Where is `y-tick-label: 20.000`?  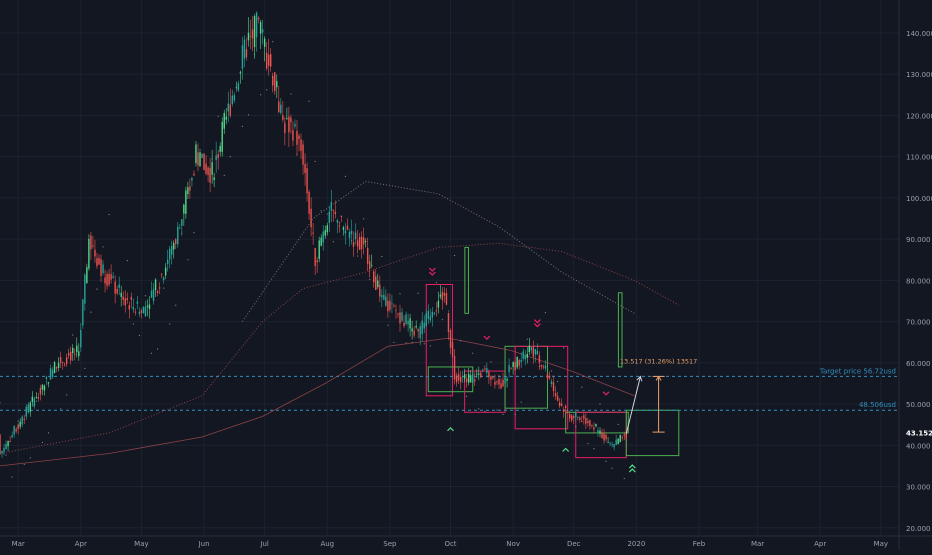 y-tick-label: 20.000 is located at coordinates (918, 529).